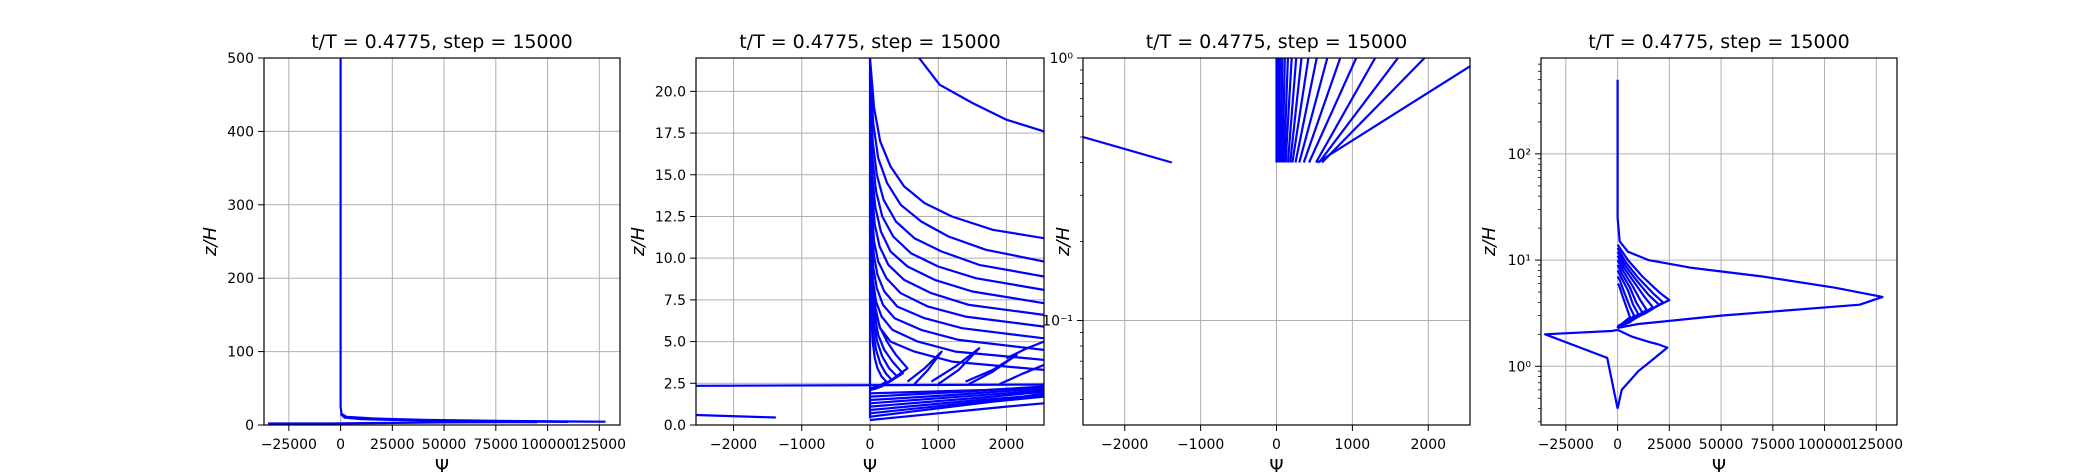 This screenshot has height=475, width=2100. Describe the element at coordinates (670, 134) in the screenshot. I see `y-tick-label: 17.5` at that location.